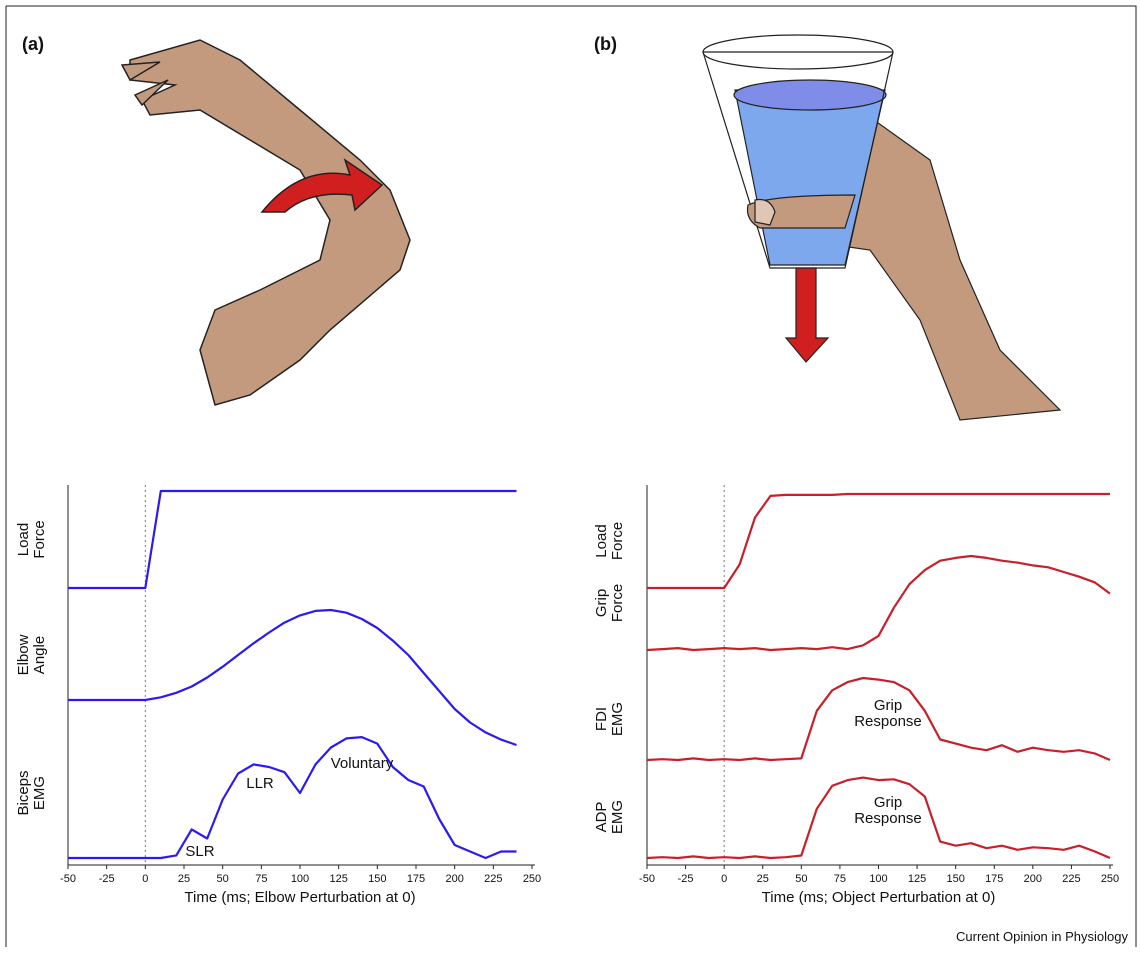 The width and height of the screenshot is (1141, 958). I want to click on cup-illustration, so click(882, 227).